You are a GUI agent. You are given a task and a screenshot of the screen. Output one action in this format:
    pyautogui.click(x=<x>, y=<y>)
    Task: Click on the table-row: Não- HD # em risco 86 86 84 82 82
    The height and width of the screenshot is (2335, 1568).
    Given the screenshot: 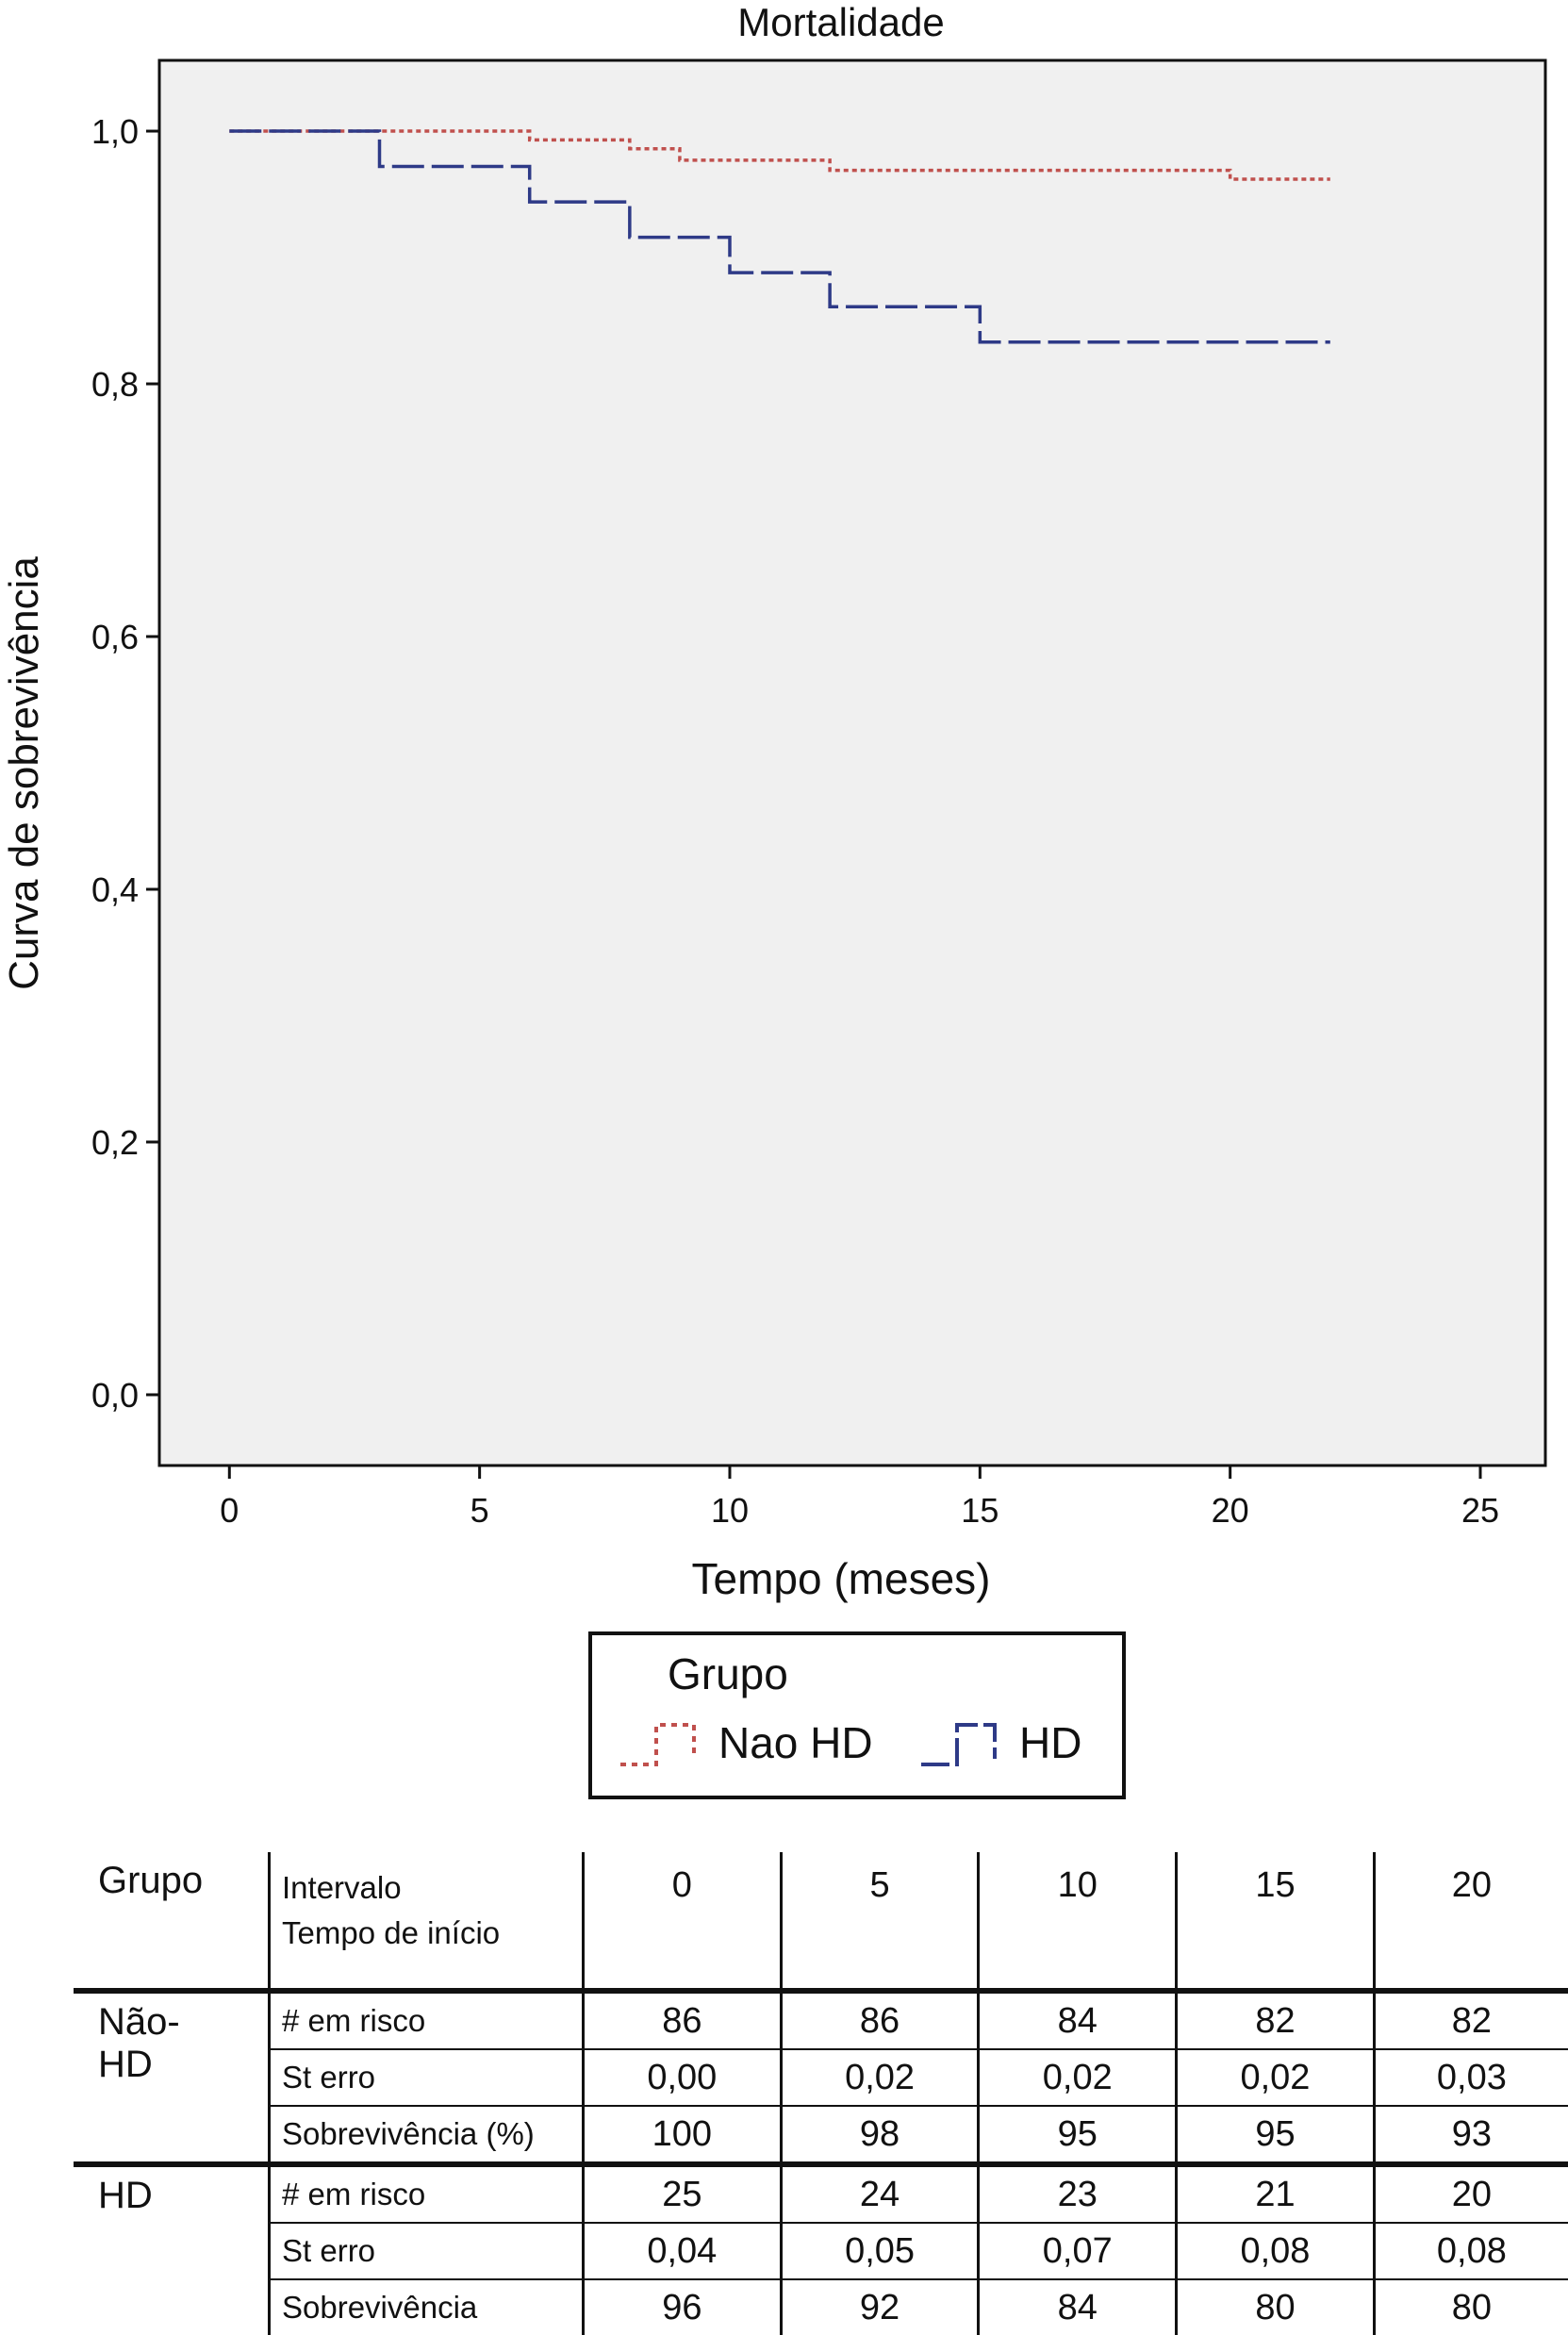 What is the action you would take?
    pyautogui.click(x=821, y=2076)
    